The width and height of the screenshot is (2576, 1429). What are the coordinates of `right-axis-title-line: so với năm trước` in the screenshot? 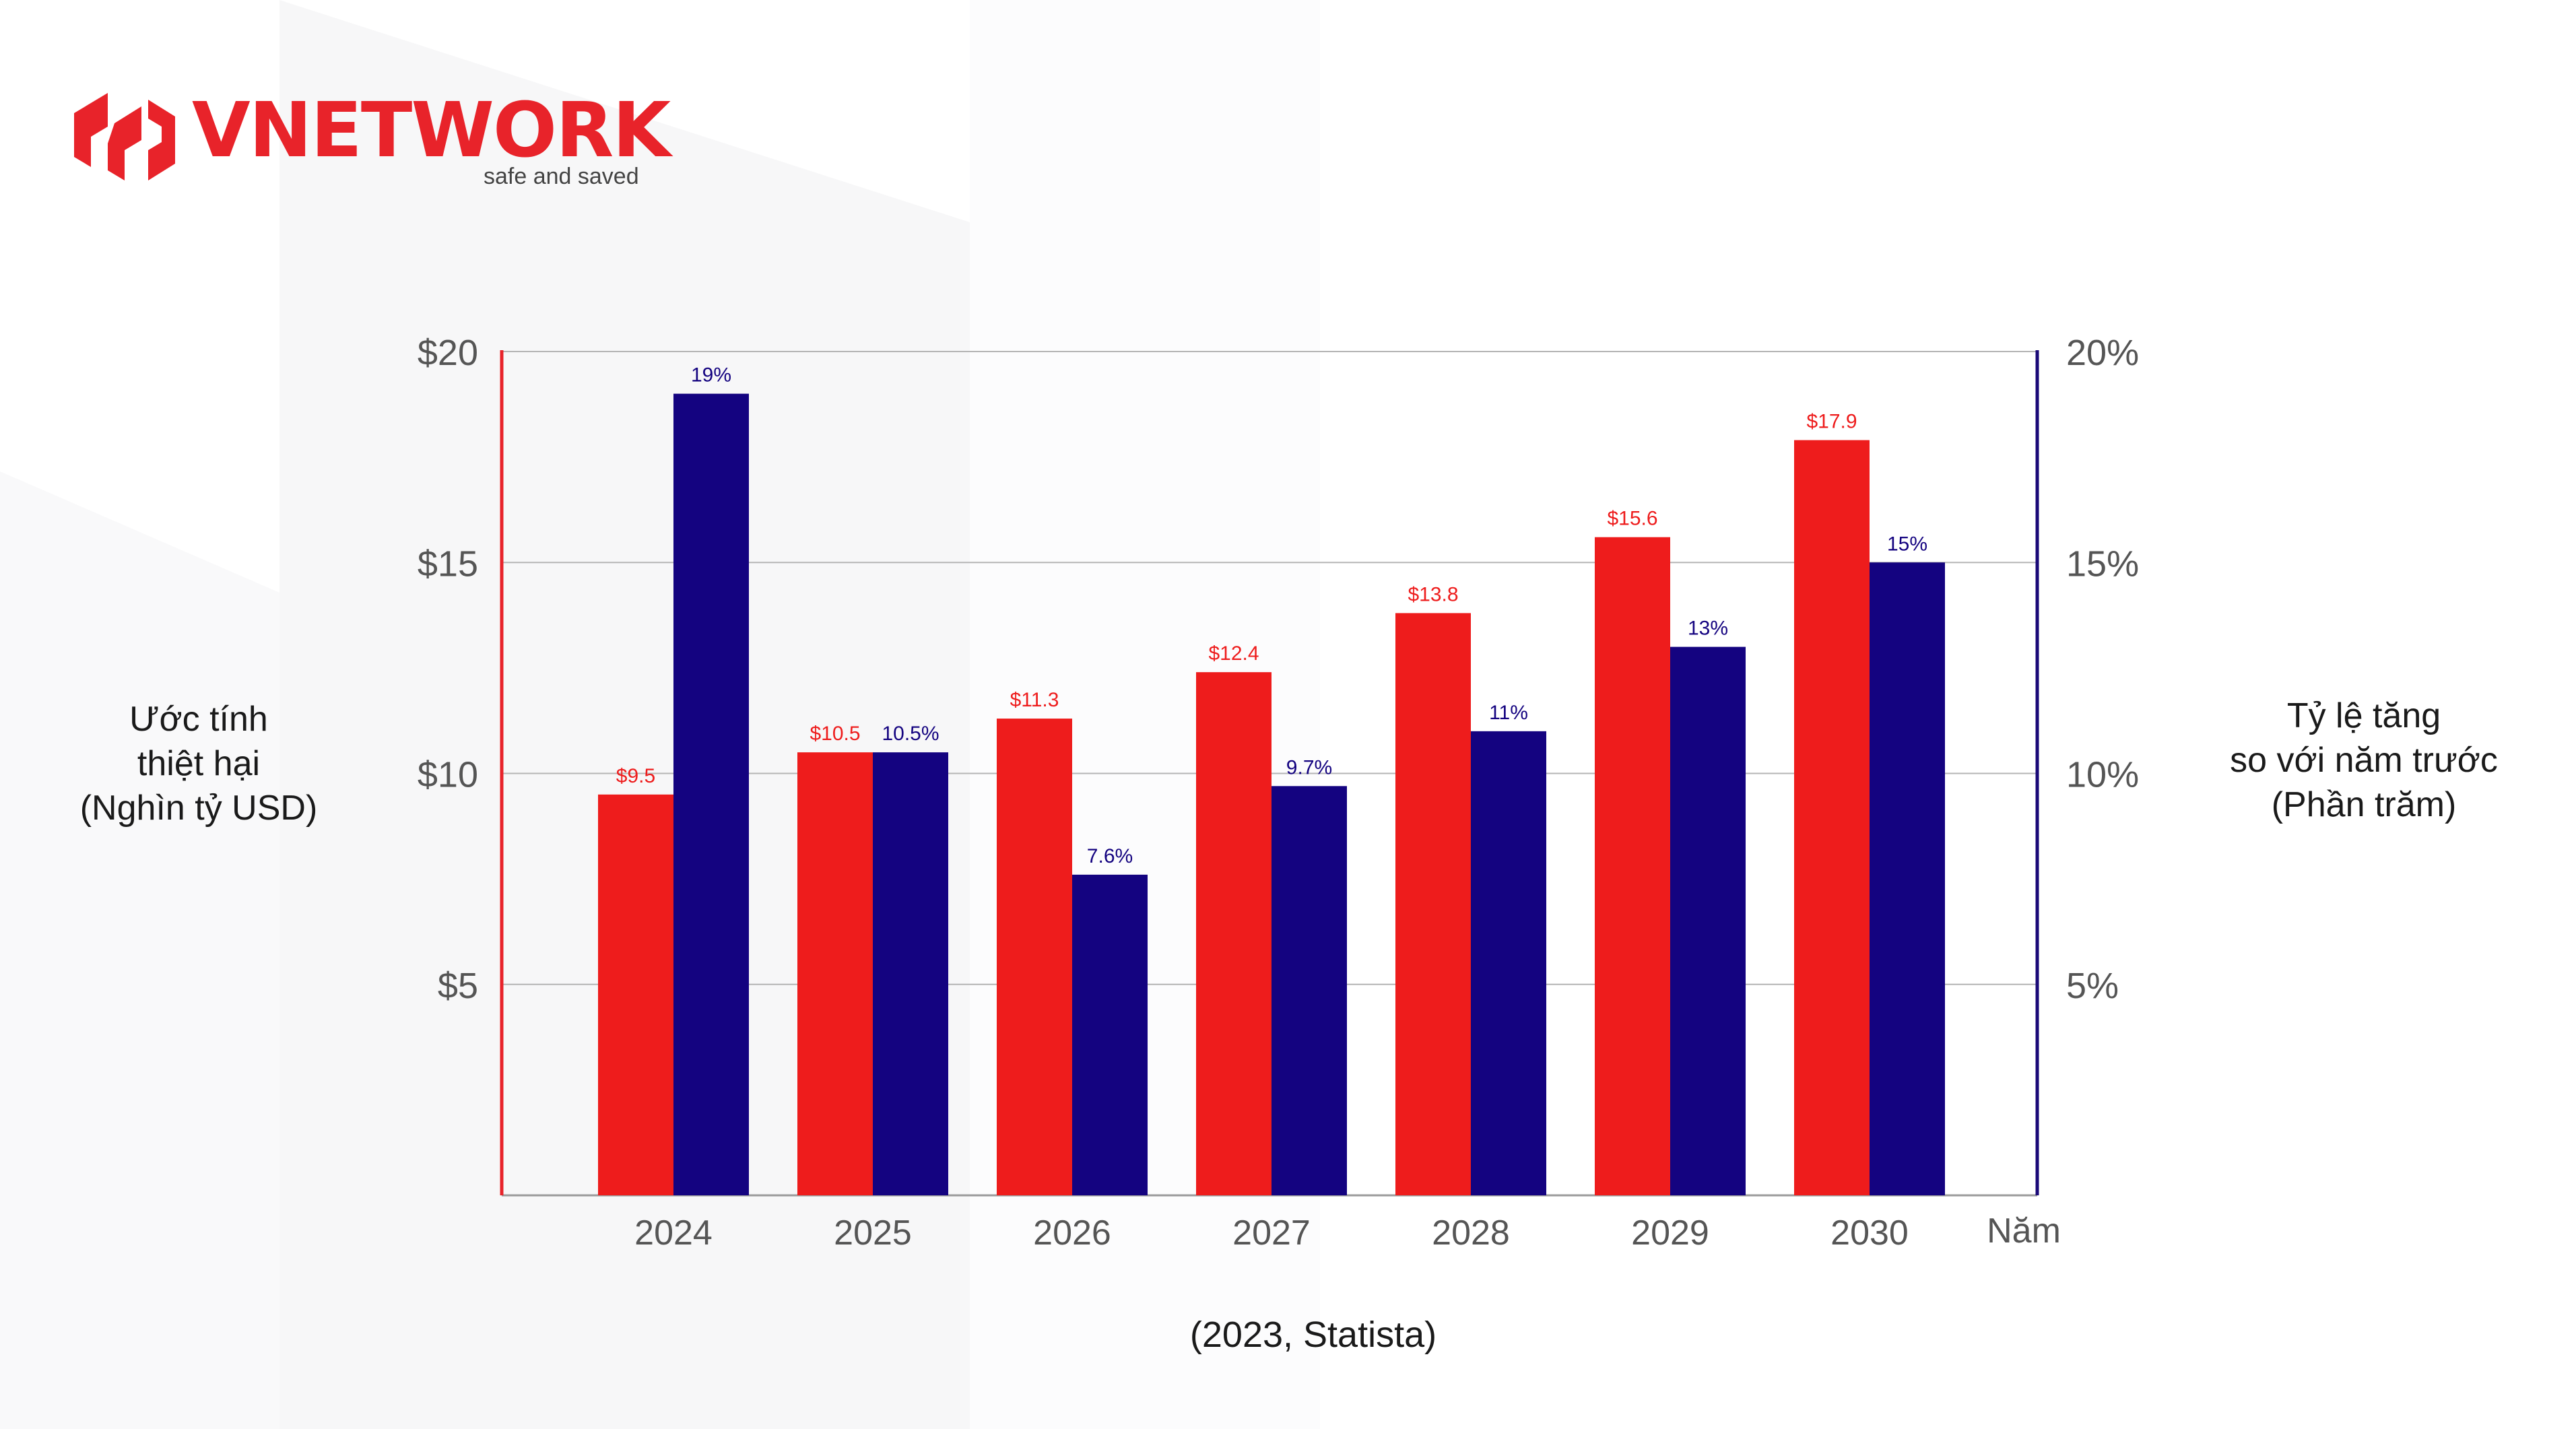 It's located at (2364, 760).